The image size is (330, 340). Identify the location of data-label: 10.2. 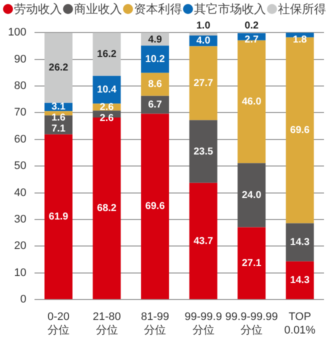
(155, 60).